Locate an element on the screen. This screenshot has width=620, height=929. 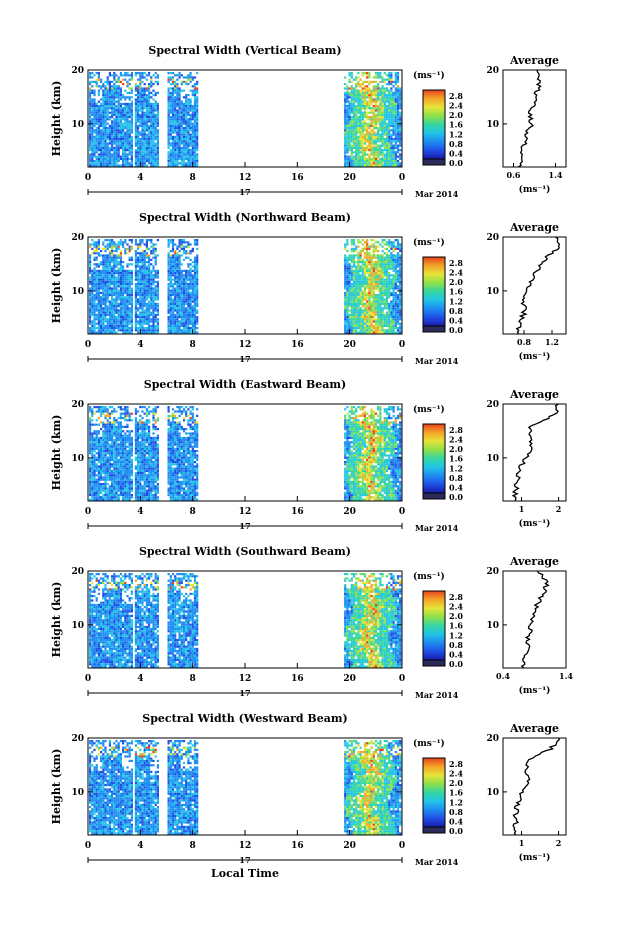
colorbar-tick-label: 1.2 is located at coordinates (456, 301).